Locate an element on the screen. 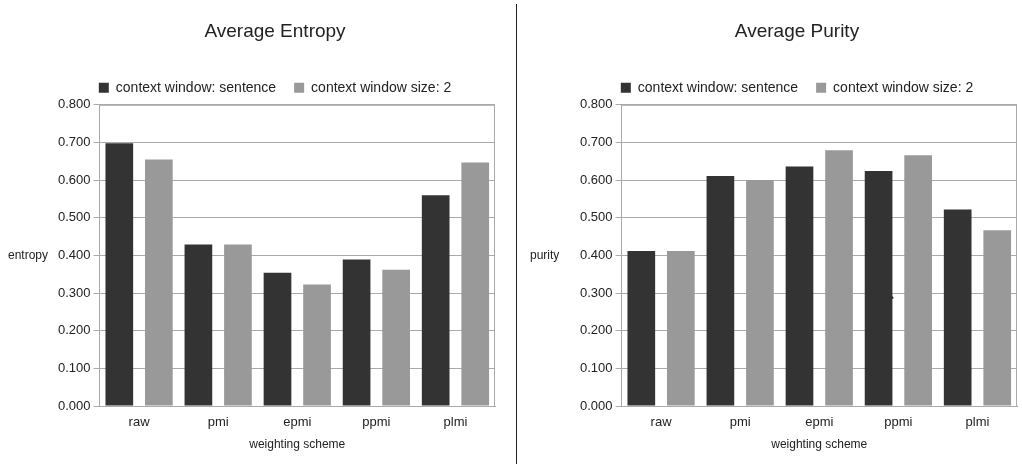 The width and height of the screenshot is (1022, 466). chart-title: Average Entropy is located at coordinates (275, 30).